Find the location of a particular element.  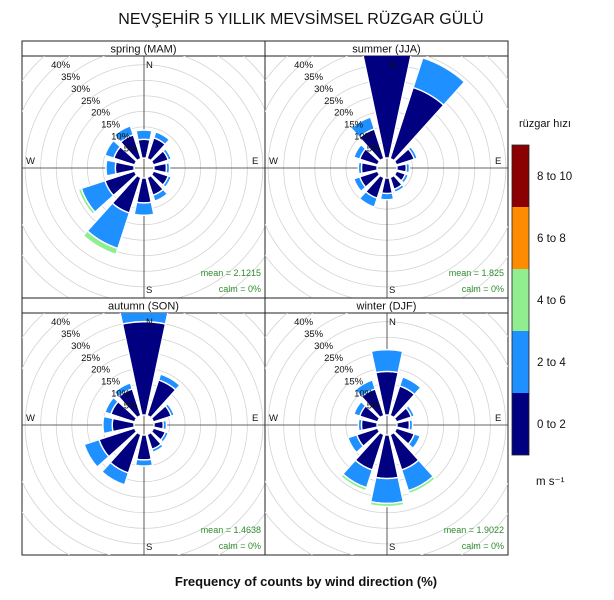

chart-title: NEVŞEHİR 5 YILLIK MEVSİMSEL RÜZGAR GÜLÜ is located at coordinates (300, 18).